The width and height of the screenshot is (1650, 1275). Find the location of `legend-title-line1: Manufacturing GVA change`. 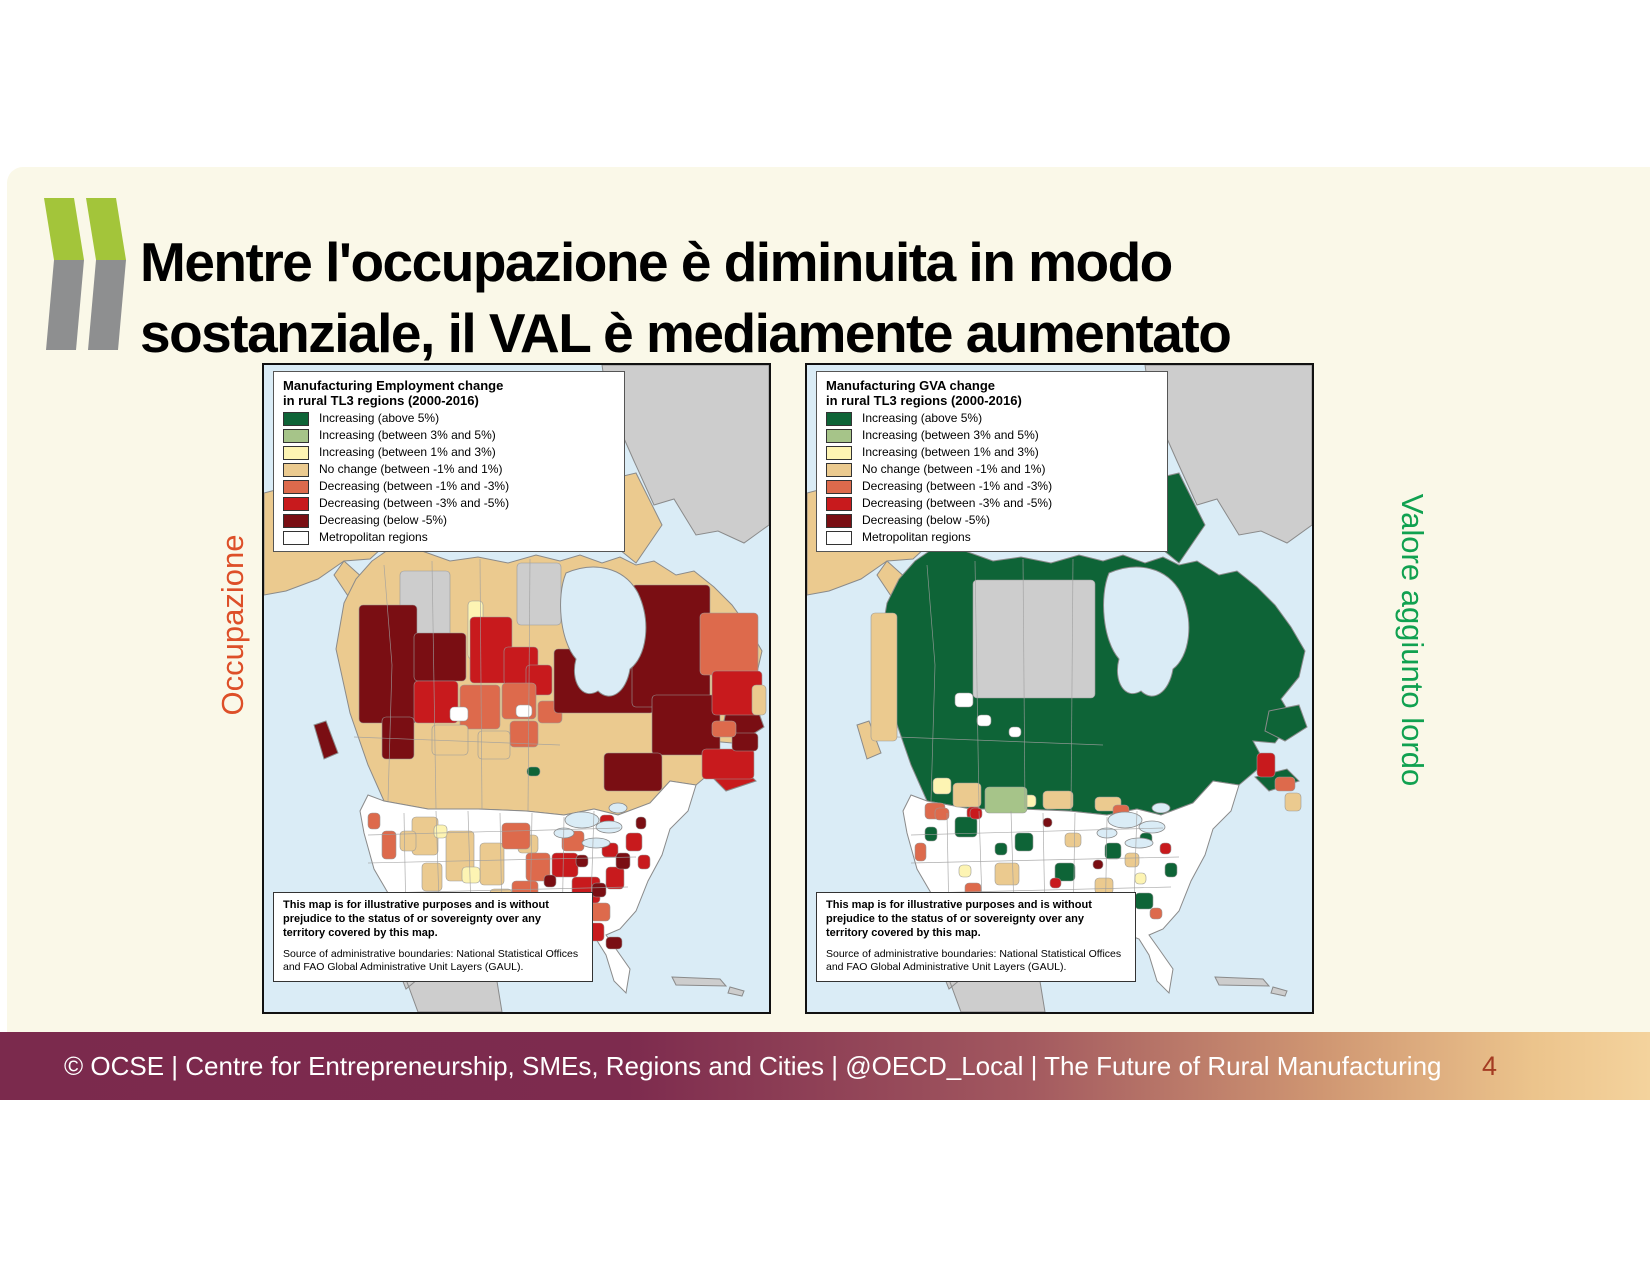

legend-title-line1: Manufacturing GVA change is located at coordinates (911, 385).